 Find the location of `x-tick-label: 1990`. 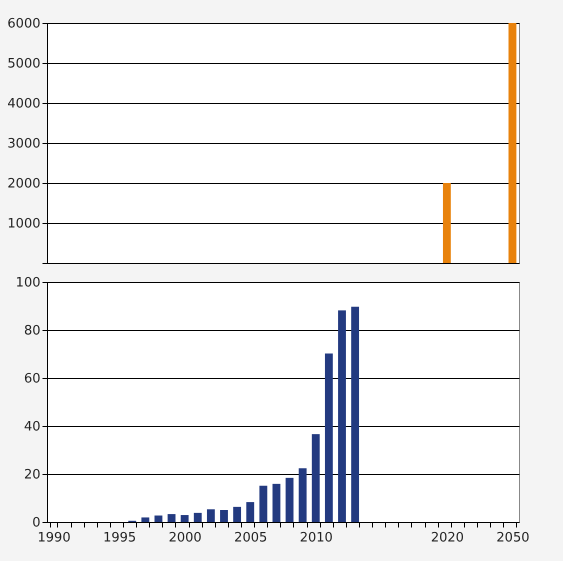

x-tick-label: 1990 is located at coordinates (54, 538).